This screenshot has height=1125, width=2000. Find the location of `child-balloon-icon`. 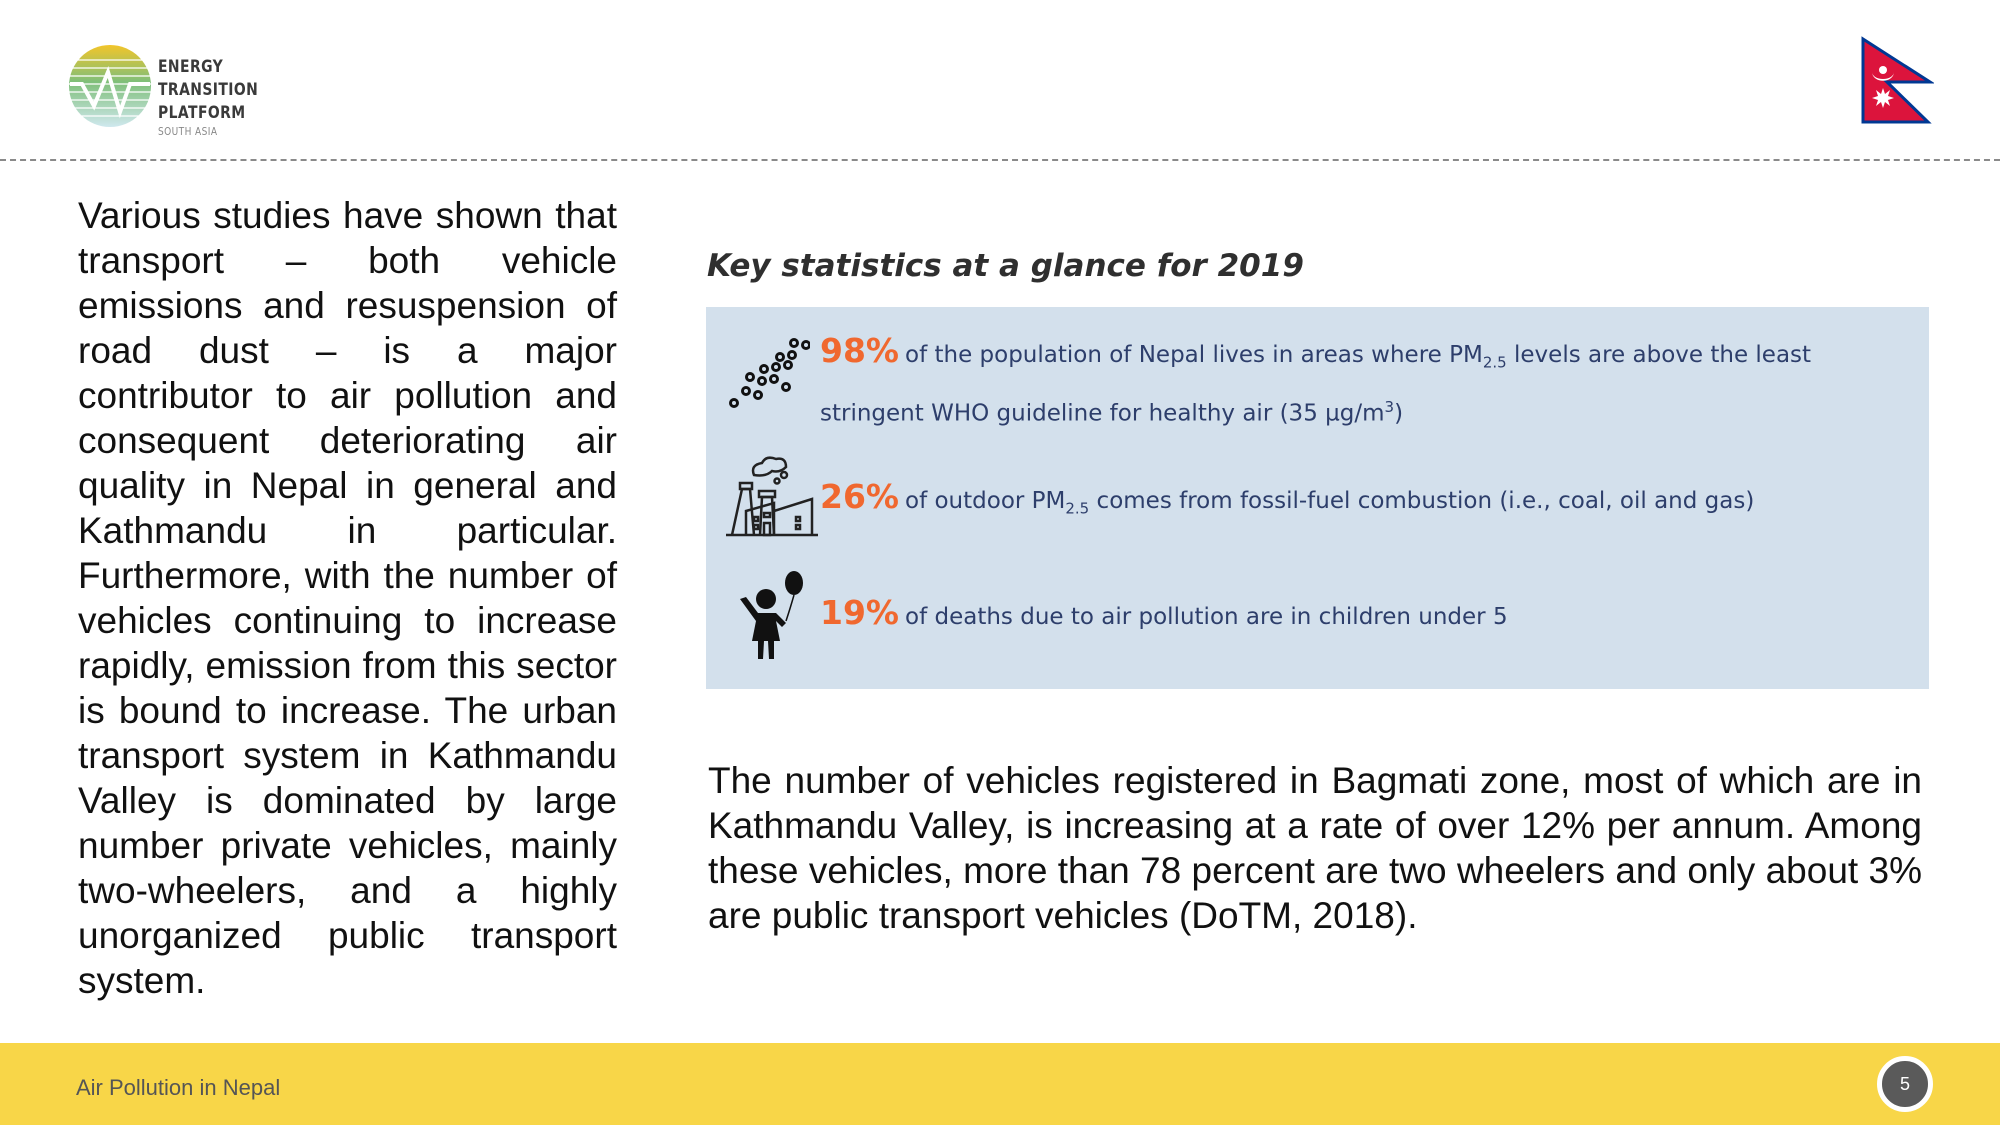

child-balloon-icon is located at coordinates (771, 615).